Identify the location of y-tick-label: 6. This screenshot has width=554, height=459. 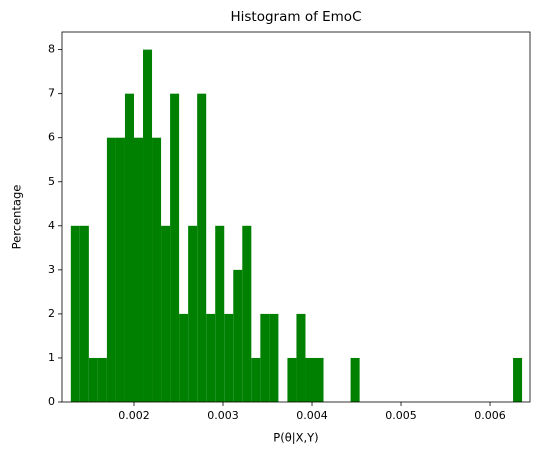
(51, 137).